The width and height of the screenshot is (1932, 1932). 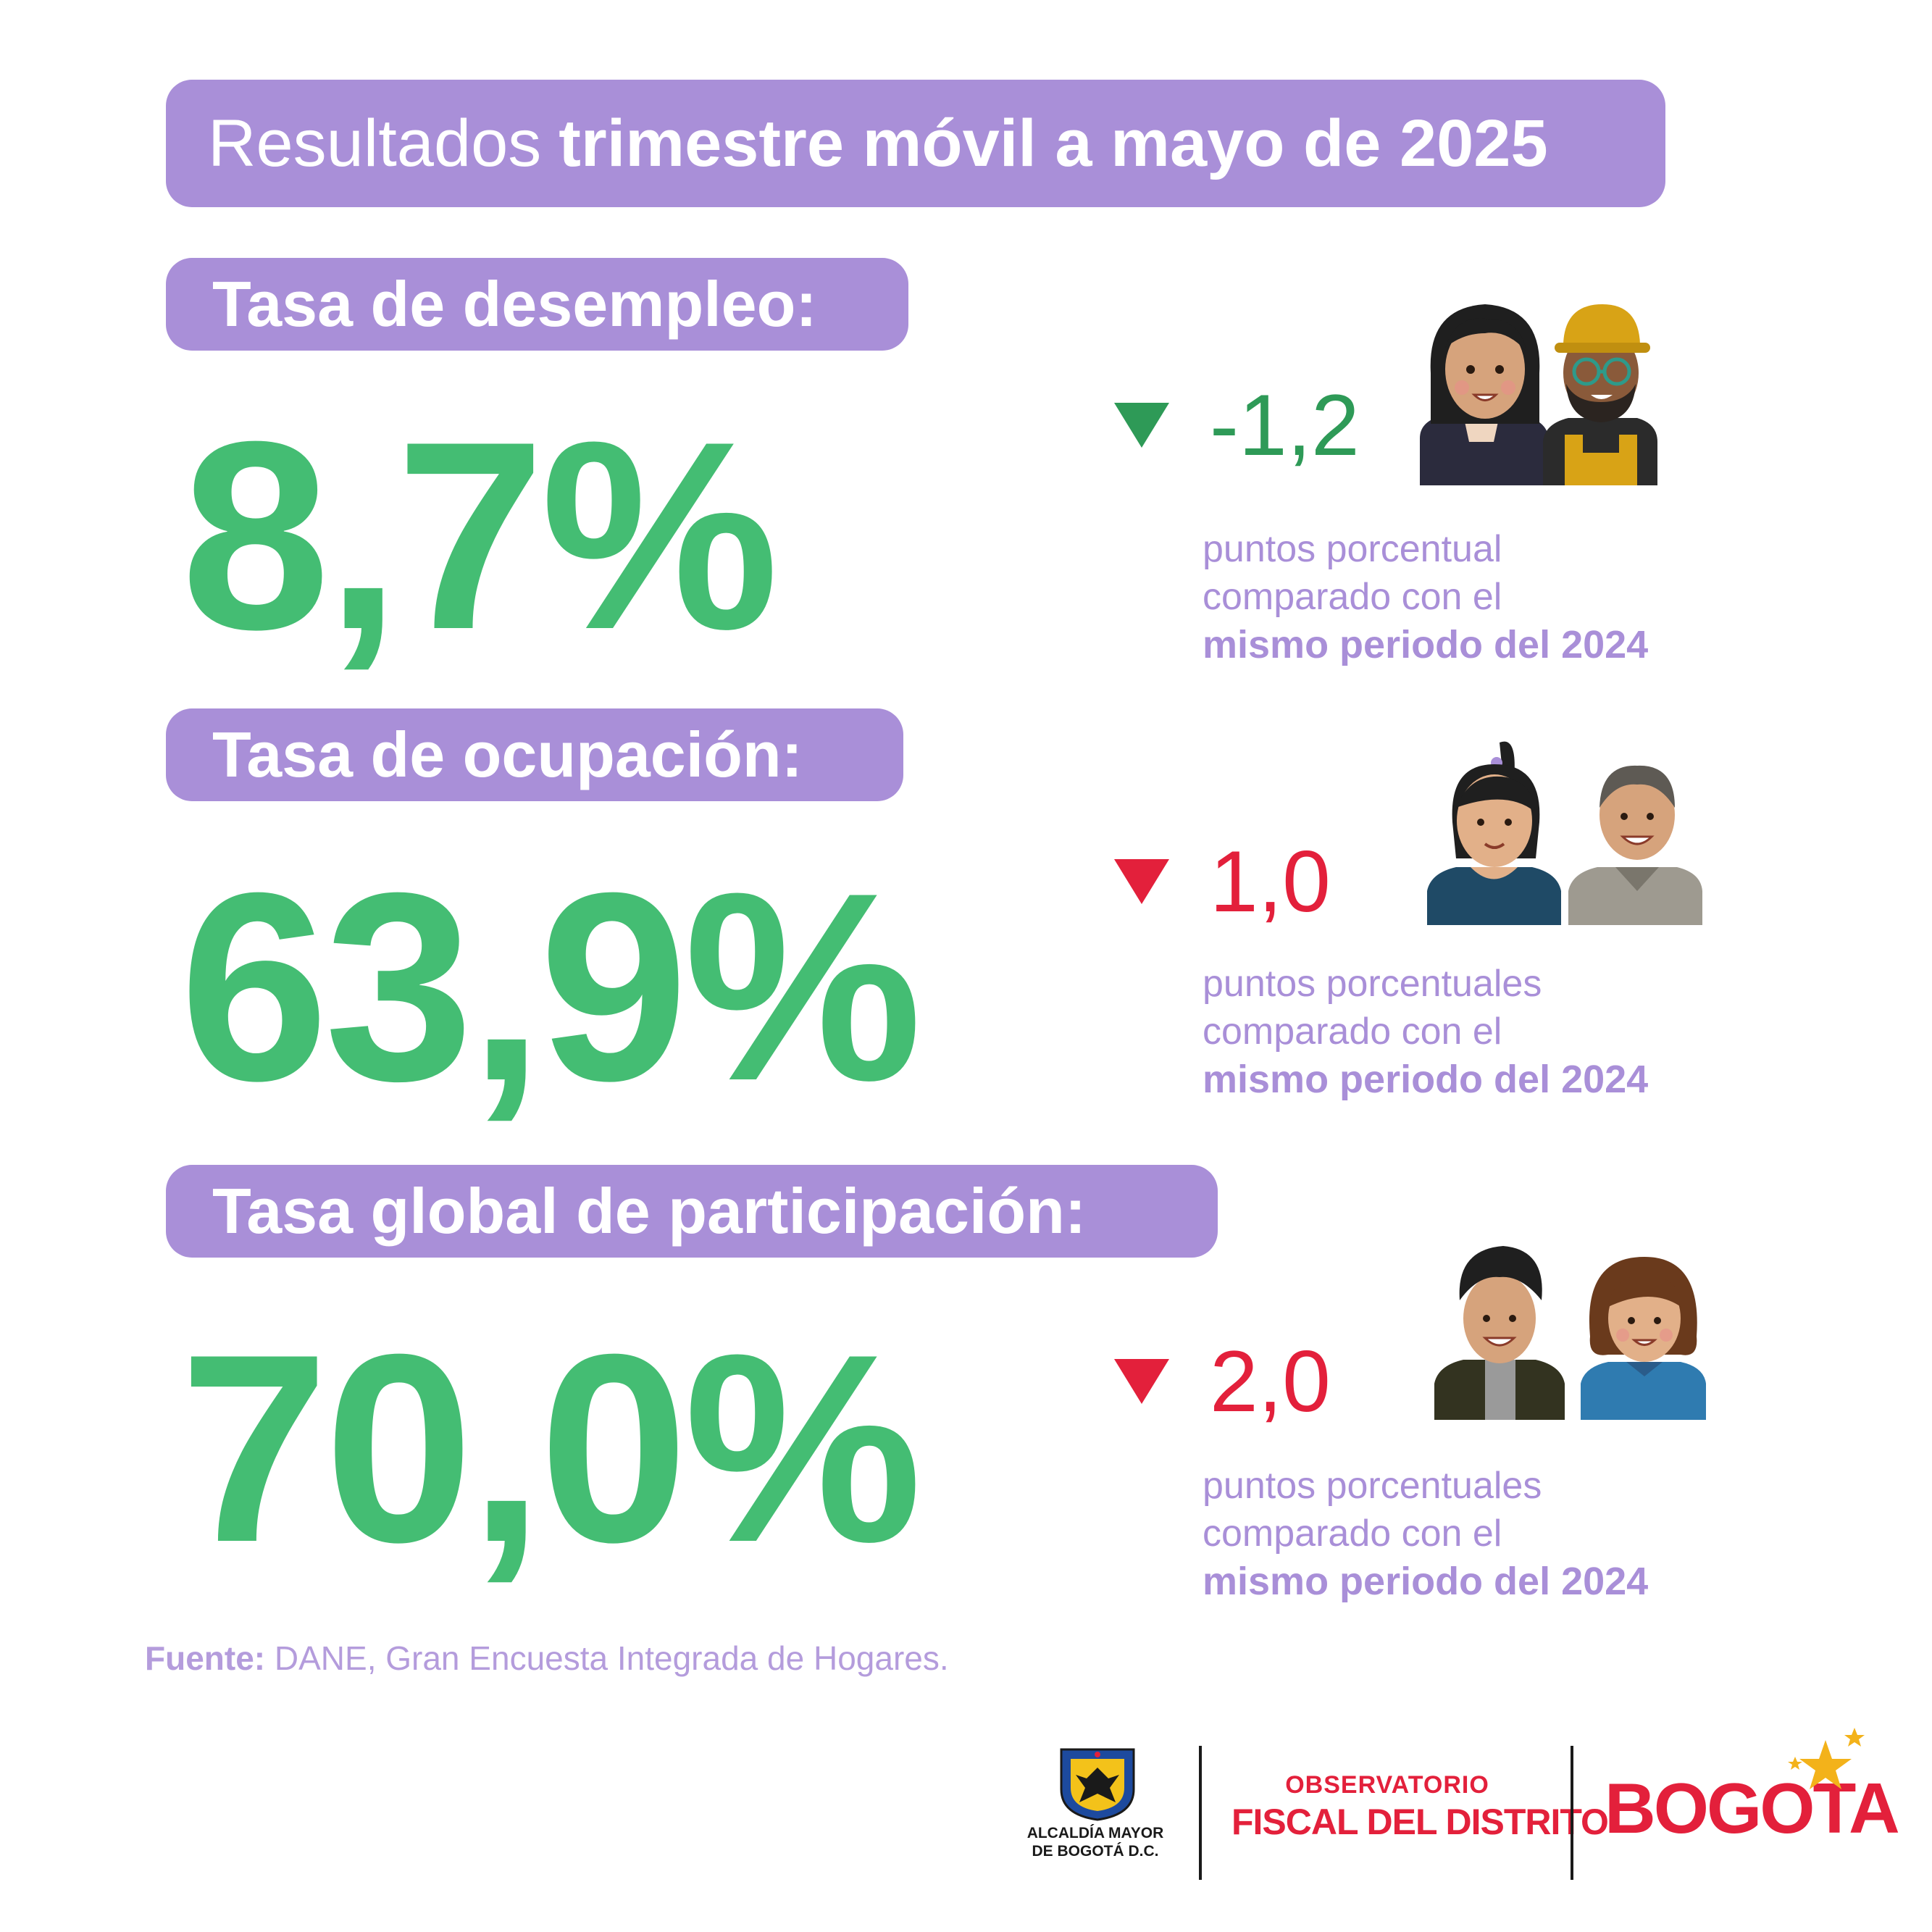 I want to click on people-illustration-icon, so click(x=1564, y=833).